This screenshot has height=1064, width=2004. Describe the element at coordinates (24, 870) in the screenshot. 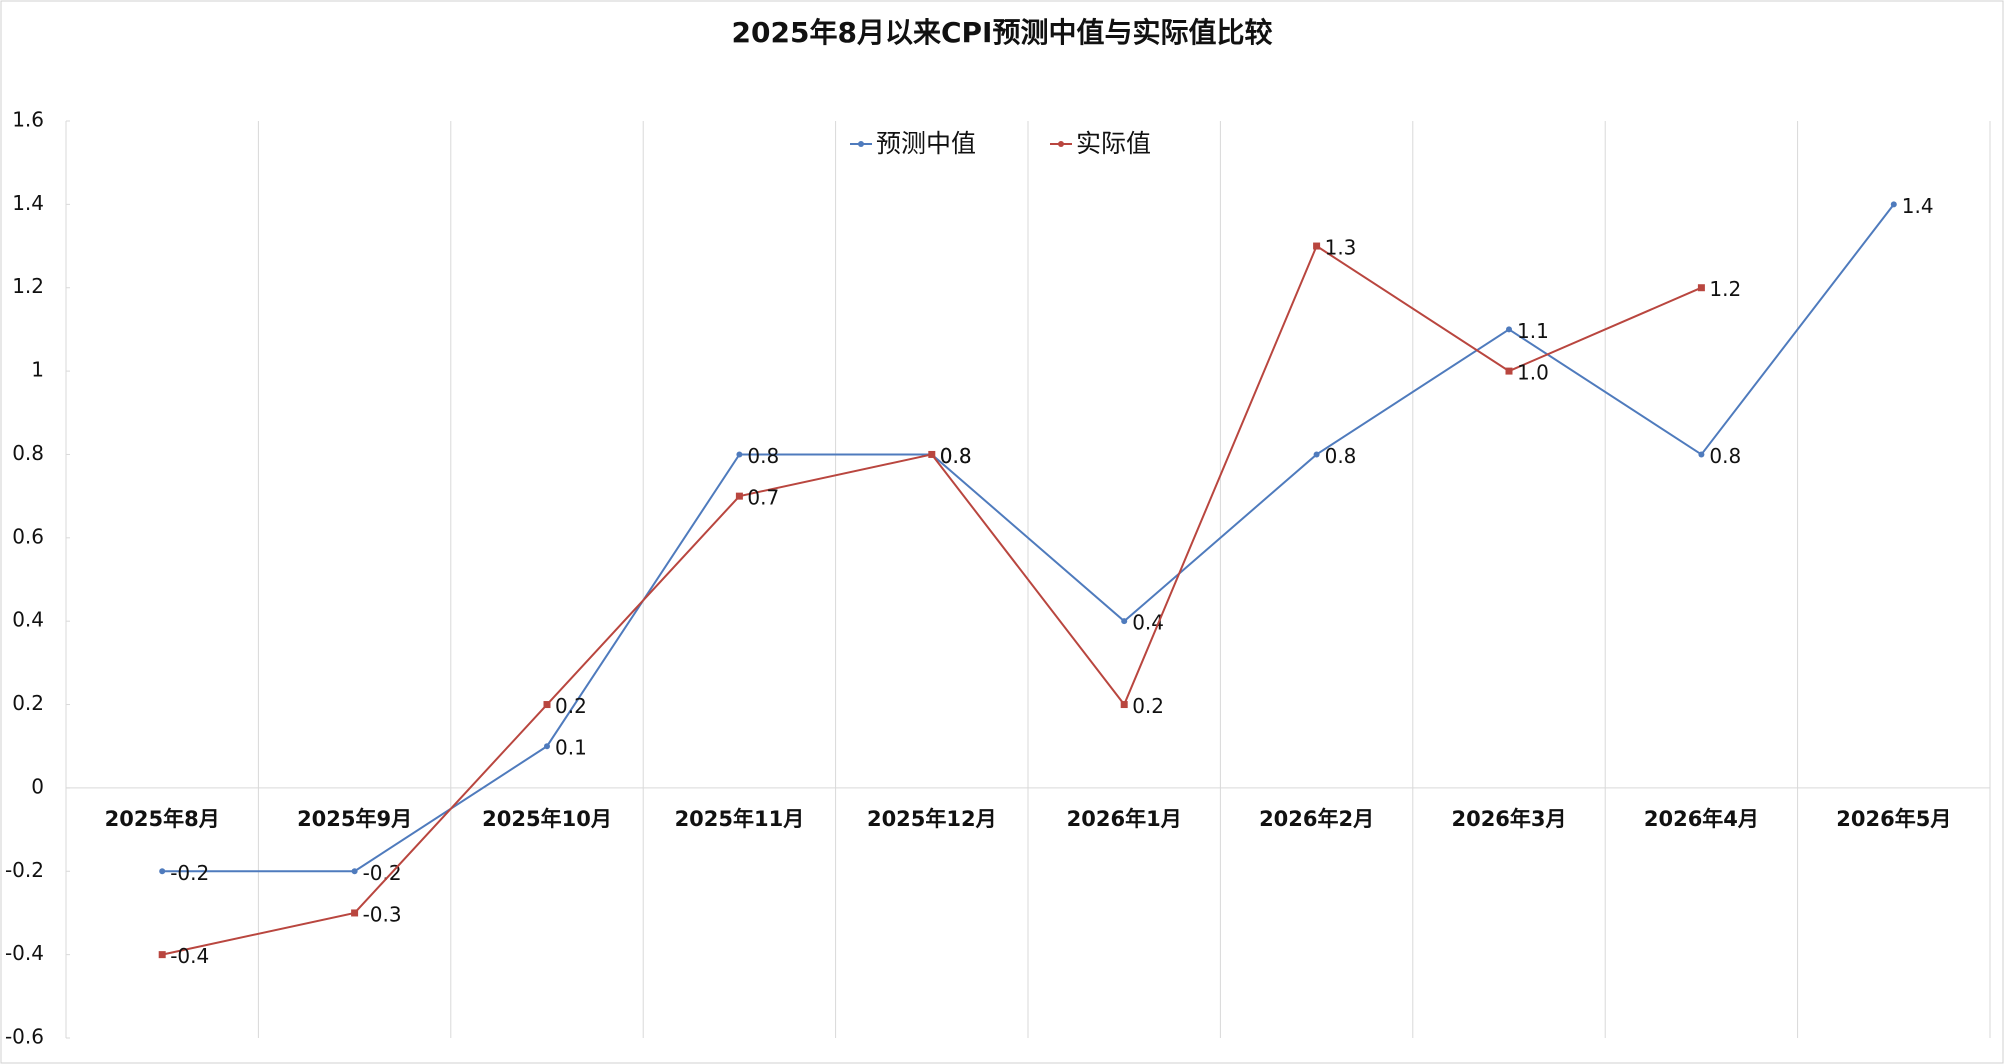

I see `y-tick-label: -0.2` at that location.